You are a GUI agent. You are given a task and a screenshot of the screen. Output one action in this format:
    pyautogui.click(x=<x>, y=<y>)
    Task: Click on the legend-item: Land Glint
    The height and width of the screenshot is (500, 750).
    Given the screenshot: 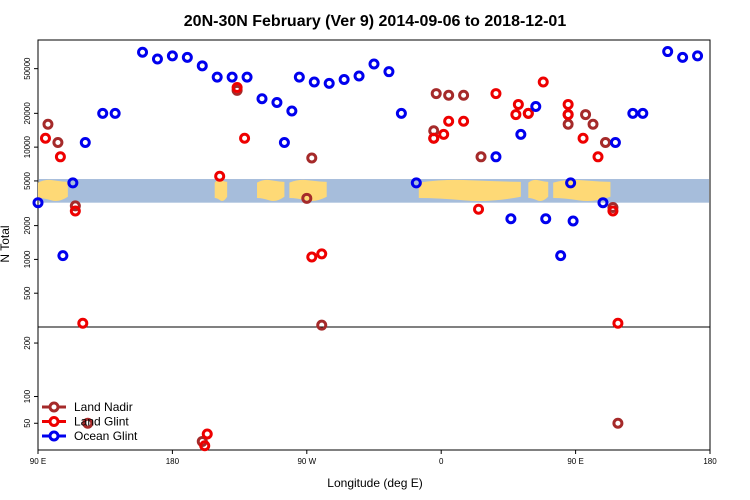 What is the action you would take?
    pyautogui.click(x=85, y=422)
    